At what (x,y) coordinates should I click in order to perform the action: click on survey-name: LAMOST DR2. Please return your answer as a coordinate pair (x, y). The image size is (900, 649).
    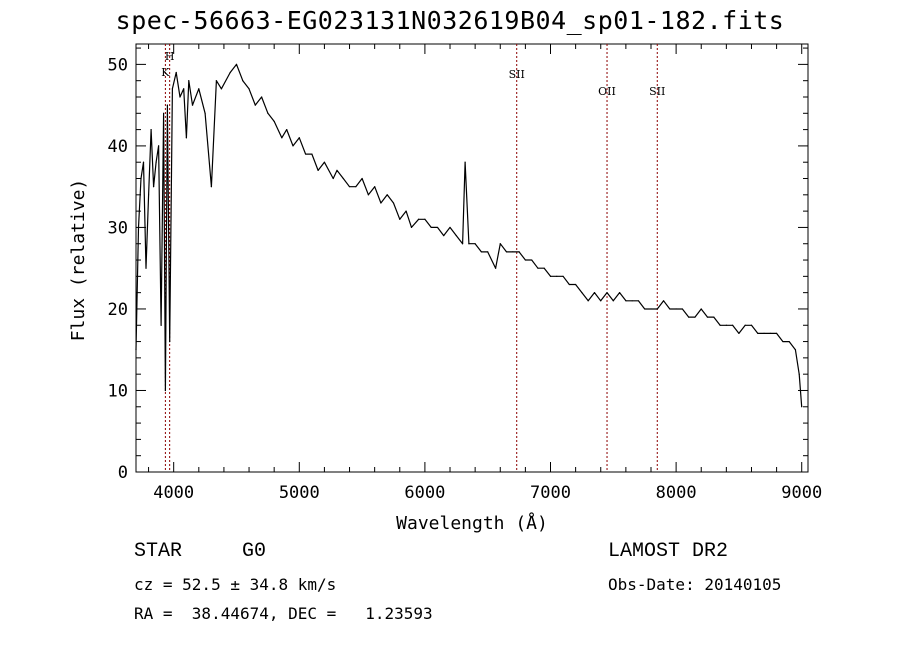
    Looking at the image, I should click on (668, 551).